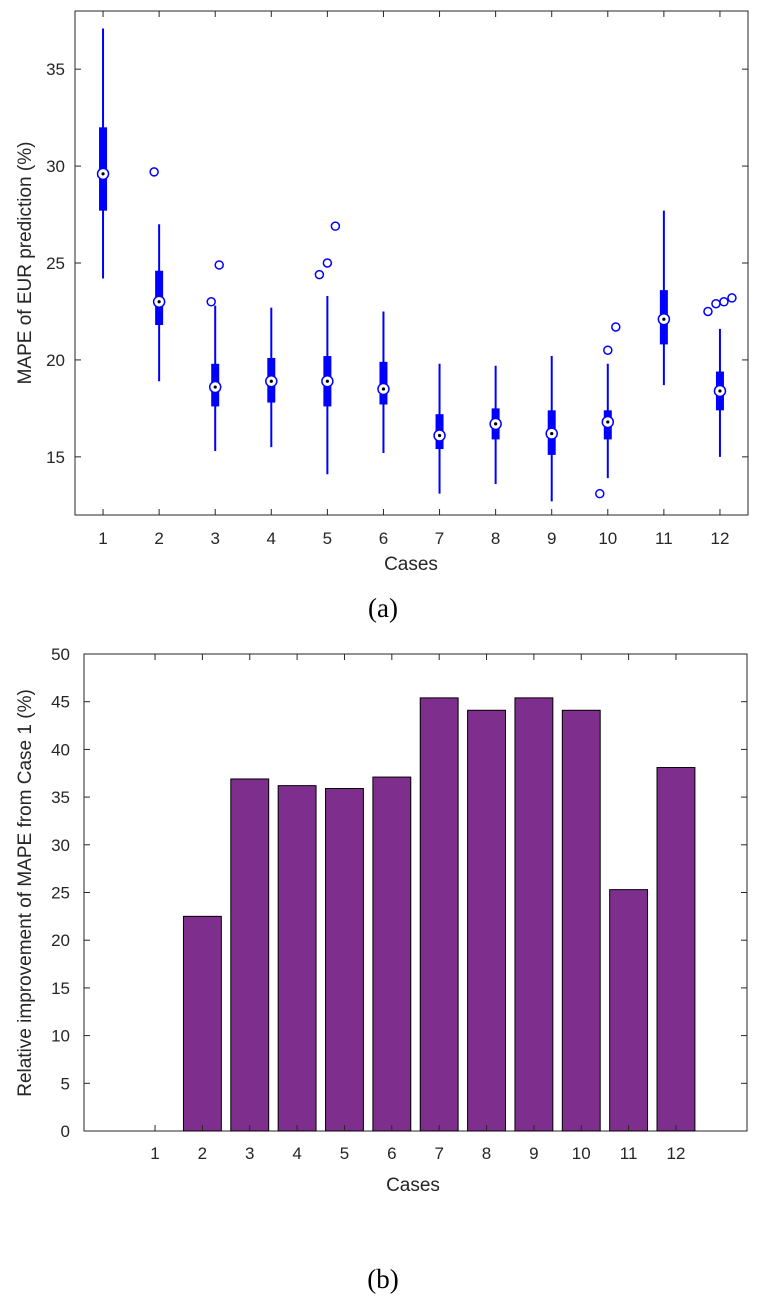 This screenshot has height=1308, width=767. Describe the element at coordinates (60, 940) in the screenshot. I see `chart-b-ytick-label: 20` at that location.